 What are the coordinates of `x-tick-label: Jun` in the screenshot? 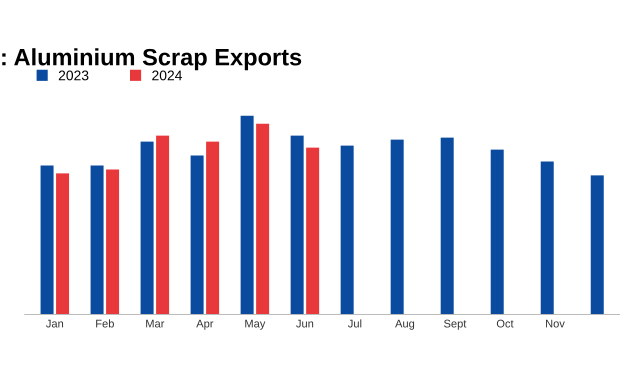 It's located at (305, 324).